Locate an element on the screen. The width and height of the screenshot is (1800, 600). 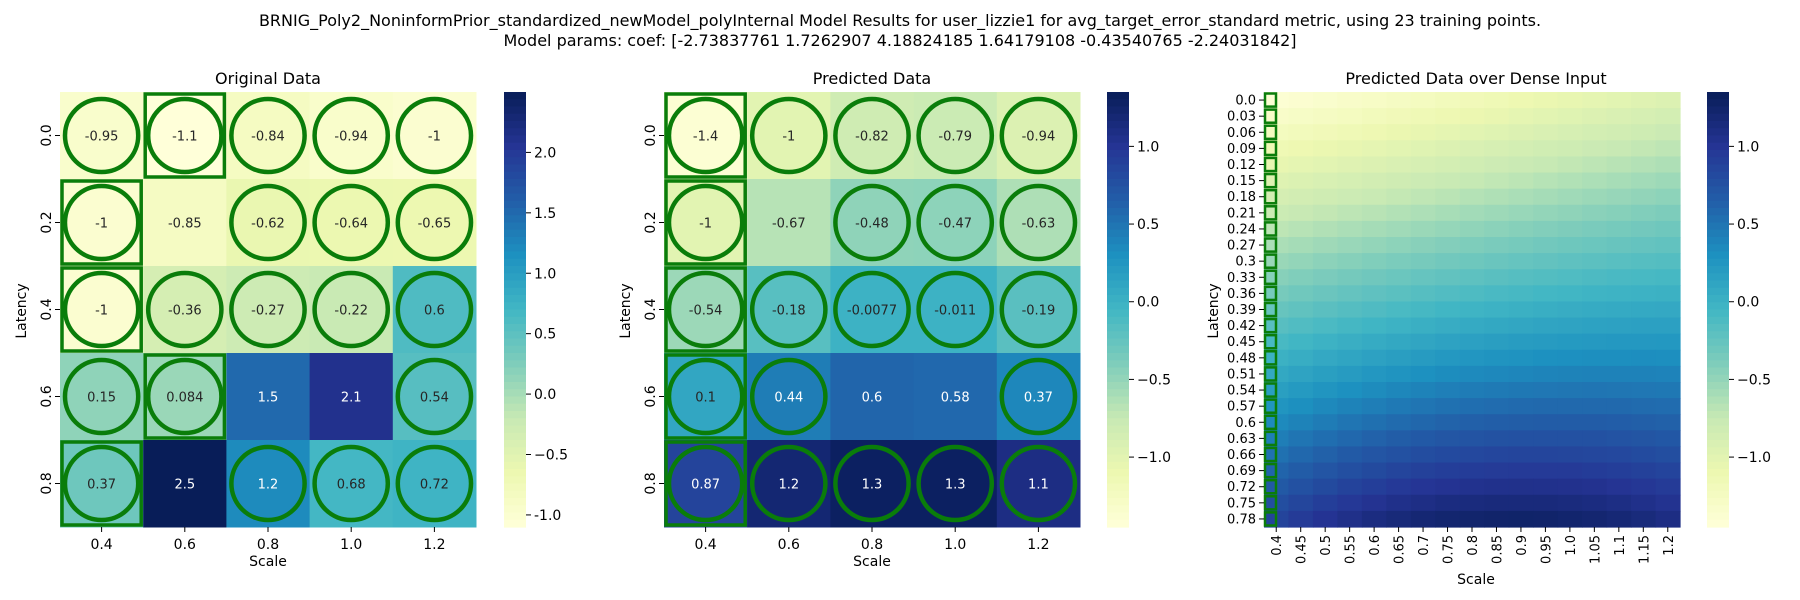
cell-value-label: 0.87 is located at coordinates (705, 485).